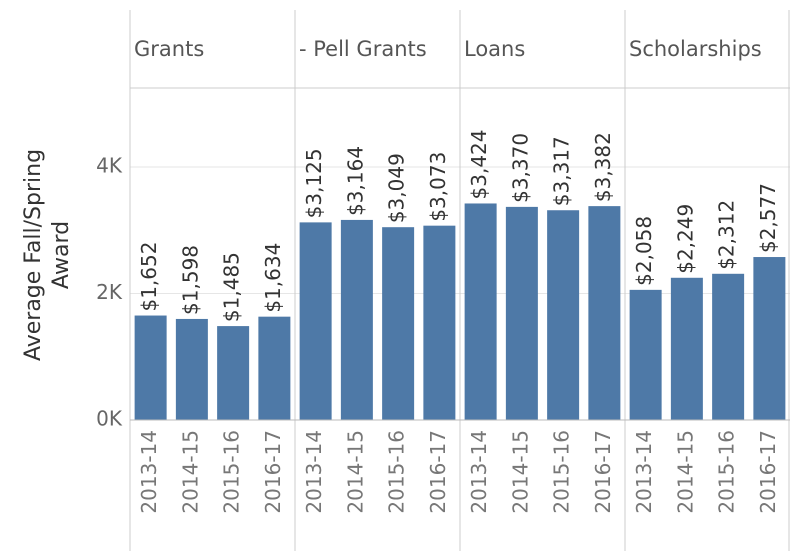 Image resolution: width=792 pixels, height=551 pixels. I want to click on value-label: $2,577, so click(768, 218).